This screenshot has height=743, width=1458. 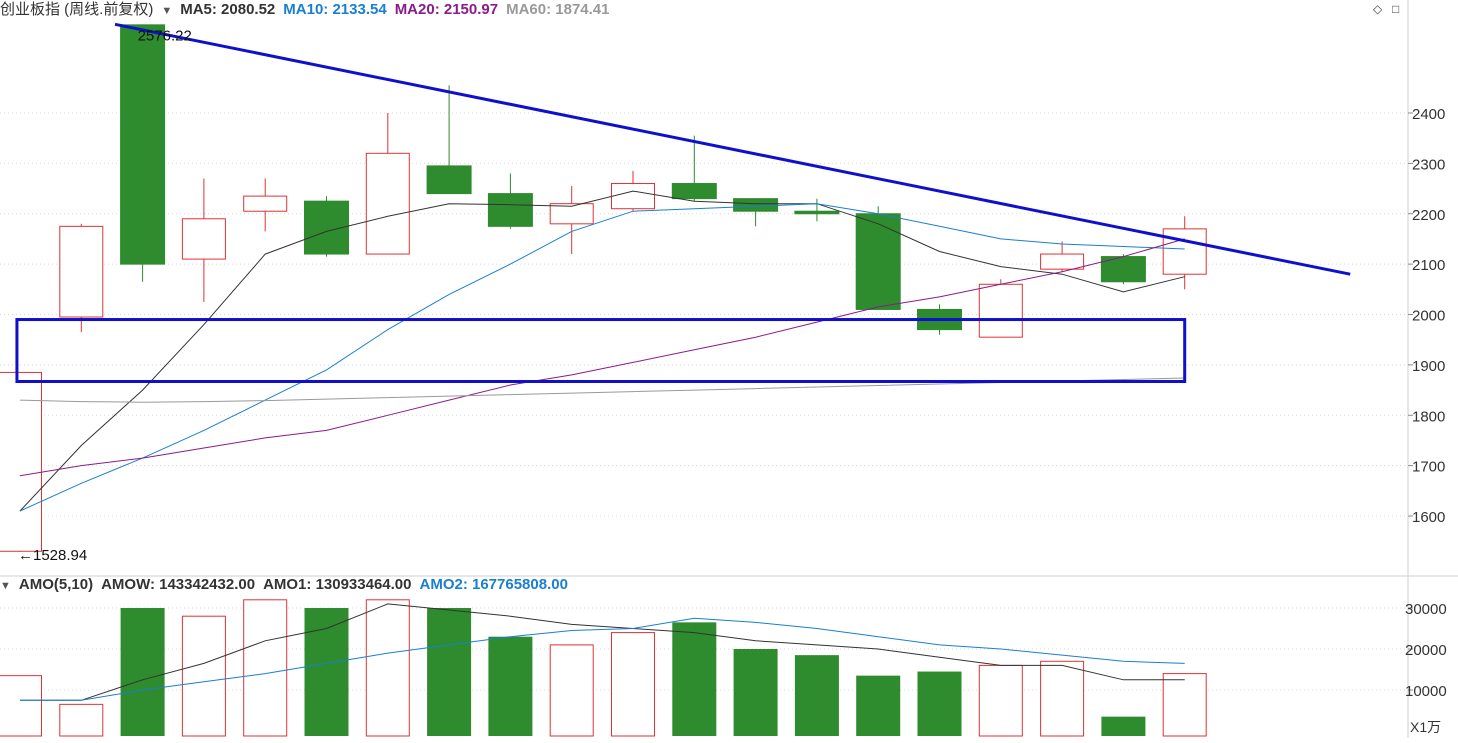 I want to click on y-tick-label: 2000, so click(x=1428, y=316).